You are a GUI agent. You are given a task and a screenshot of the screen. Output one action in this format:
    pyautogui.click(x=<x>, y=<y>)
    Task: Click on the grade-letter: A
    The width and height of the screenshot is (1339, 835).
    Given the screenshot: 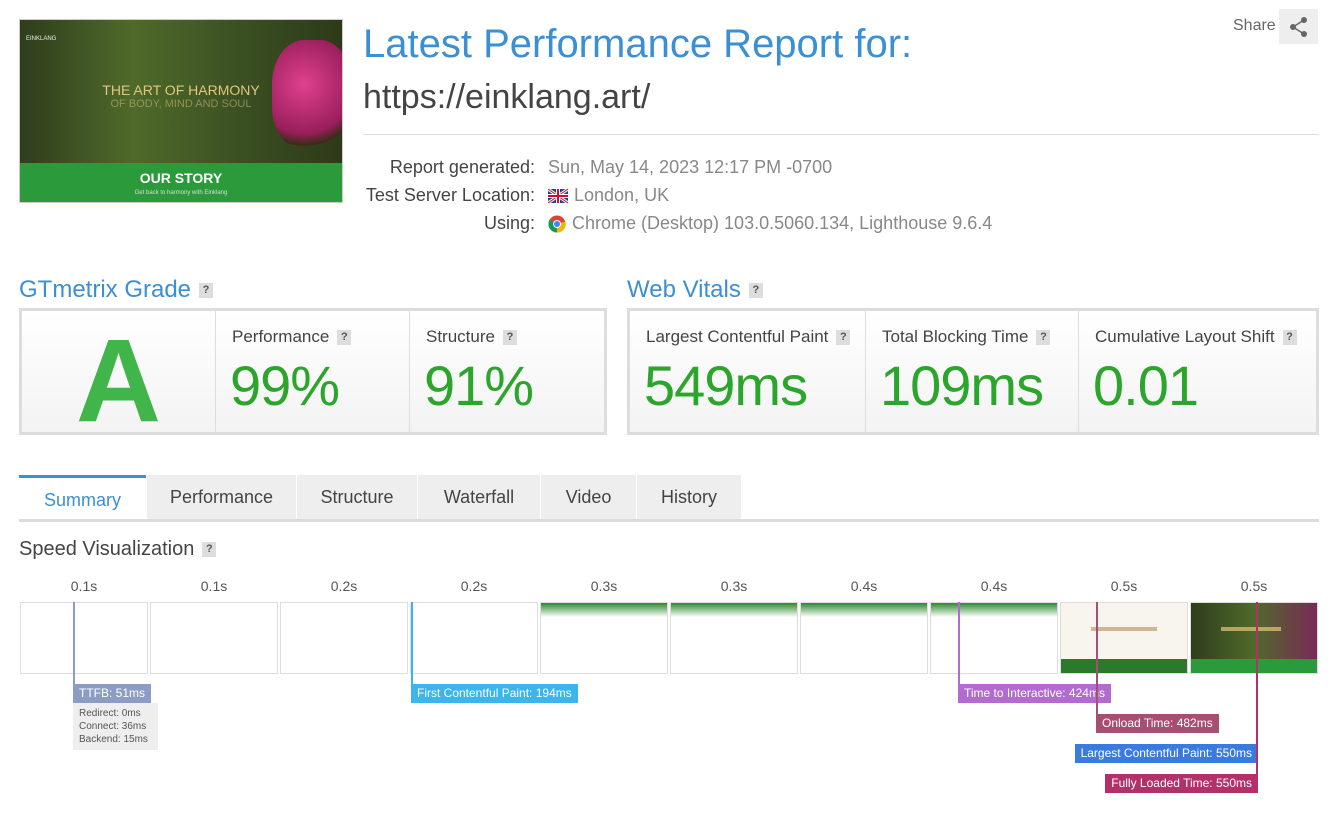 What is the action you would take?
    pyautogui.click(x=118, y=381)
    